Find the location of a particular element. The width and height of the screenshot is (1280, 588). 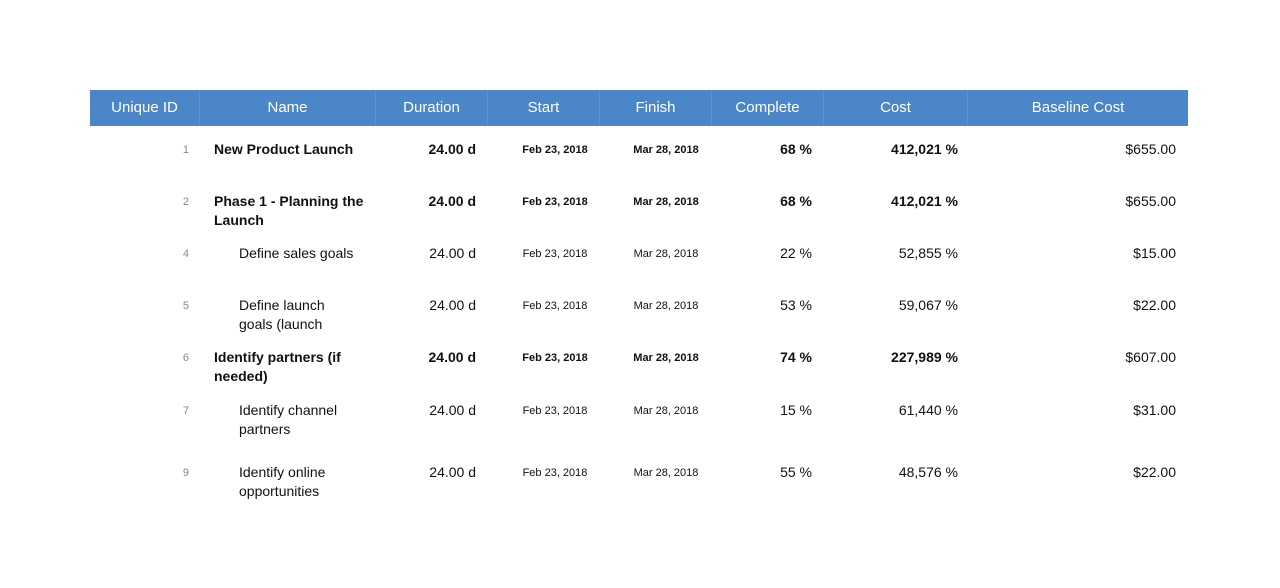

task-name: Identify channel partners is located at coordinates (288, 419).